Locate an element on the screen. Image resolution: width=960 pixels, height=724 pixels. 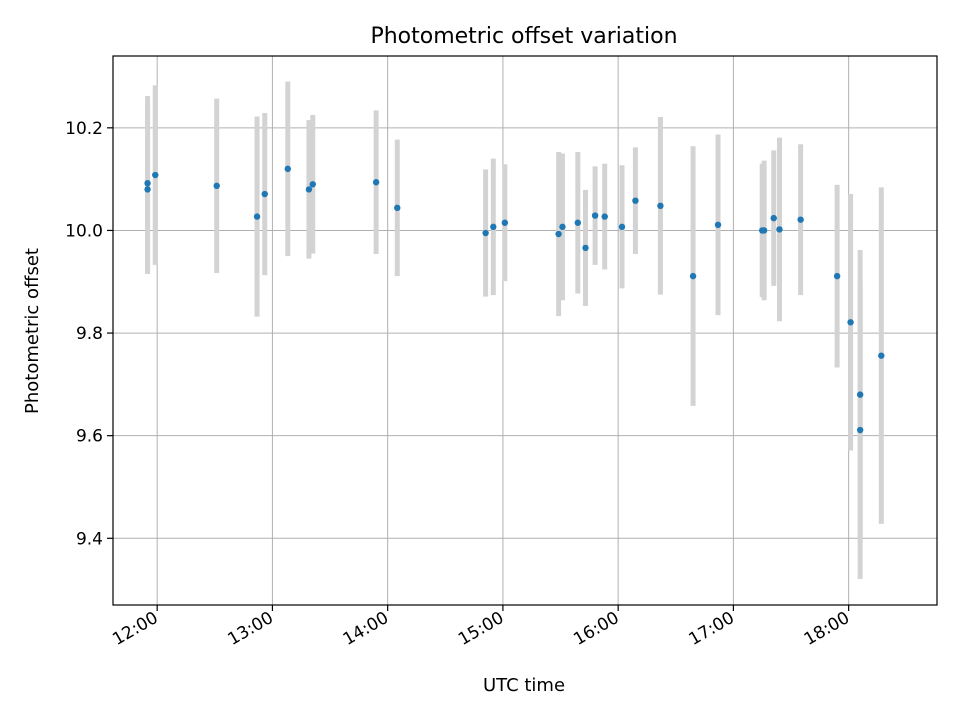
y-axis-label: Photometric offset is located at coordinates (32, 331).